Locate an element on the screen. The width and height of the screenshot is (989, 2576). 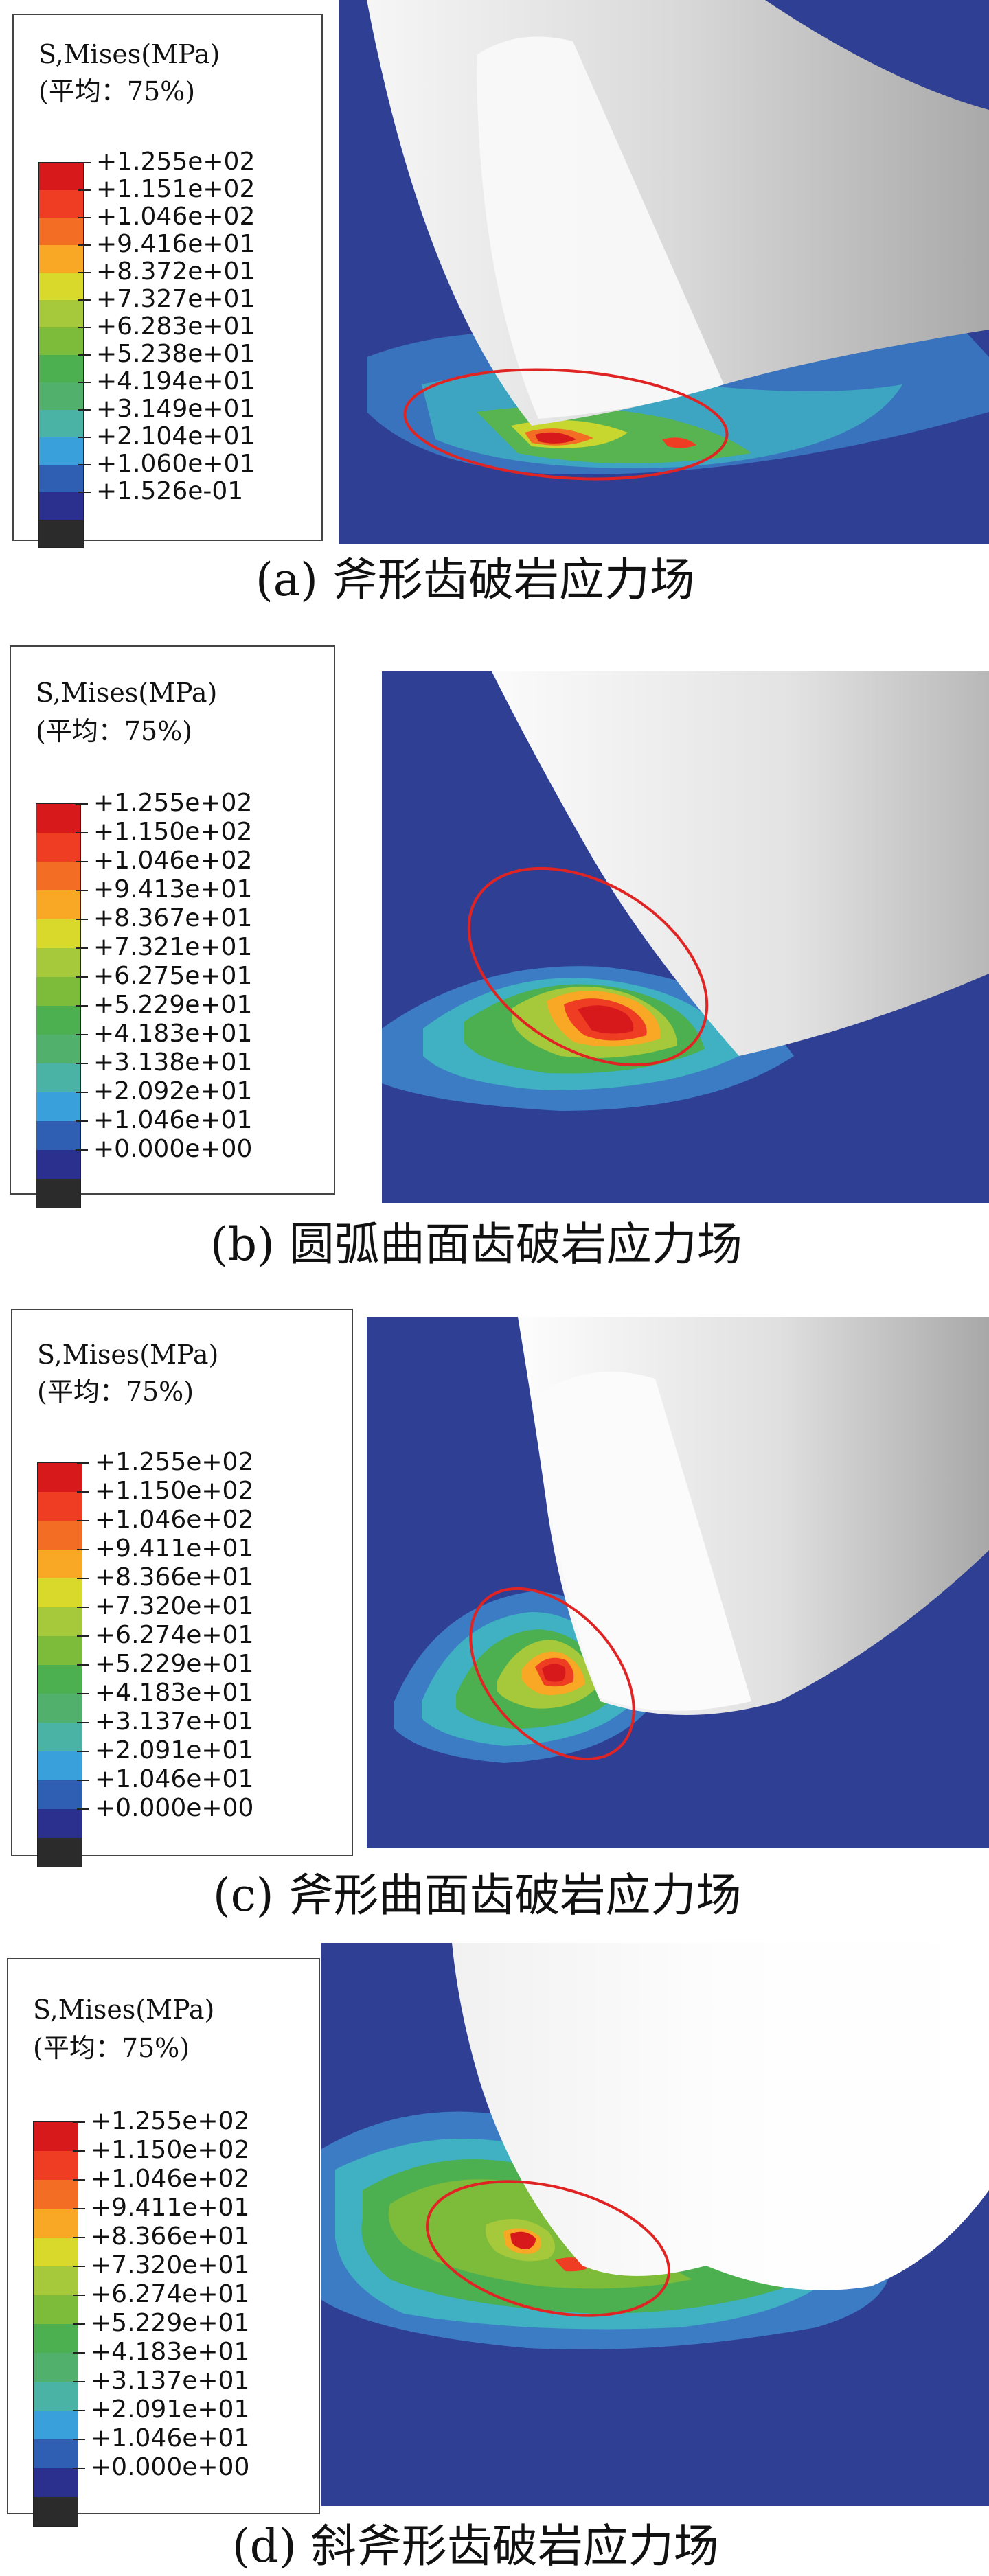
scale-value: +1.526e-01 is located at coordinates (161, 491).